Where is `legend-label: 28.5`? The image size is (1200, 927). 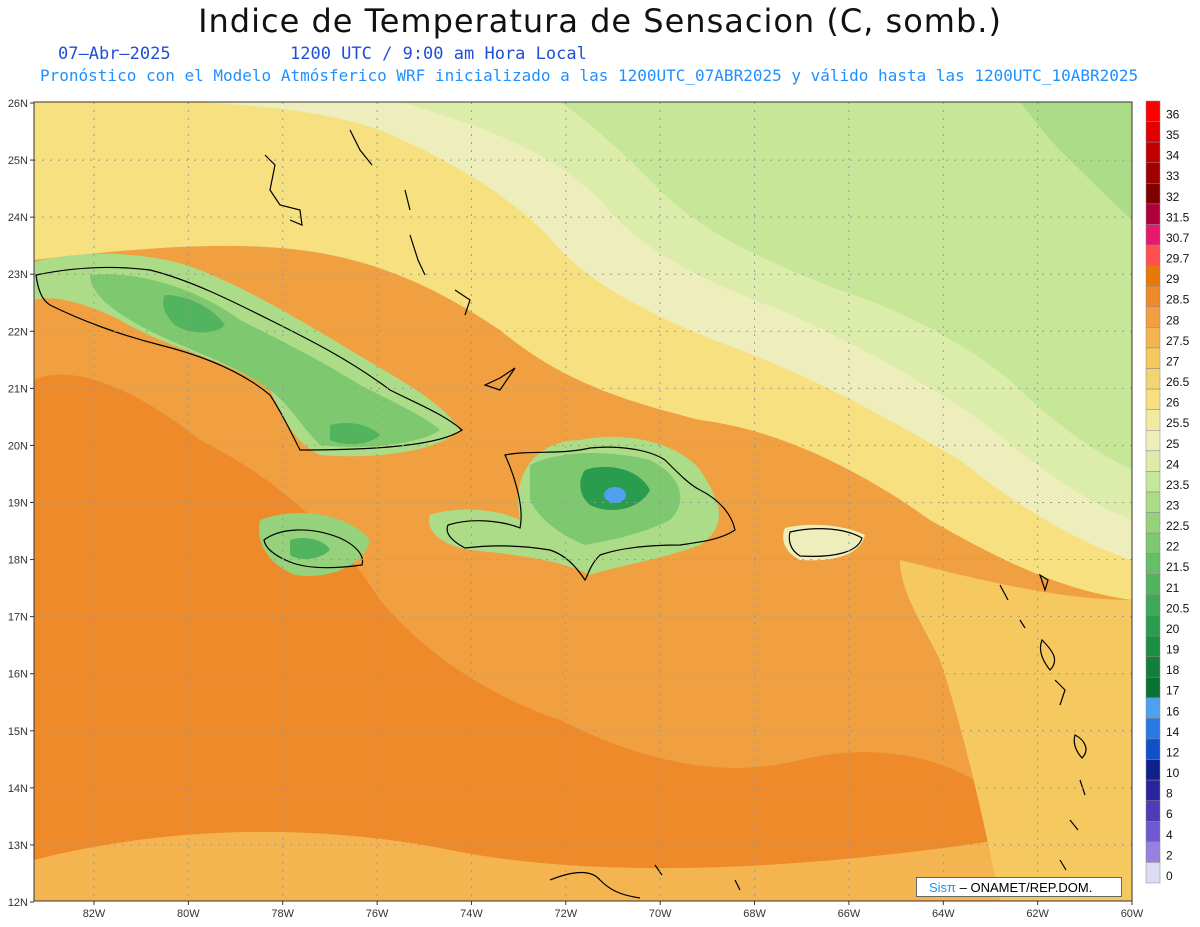
legend-label: 28.5 is located at coordinates (1178, 300).